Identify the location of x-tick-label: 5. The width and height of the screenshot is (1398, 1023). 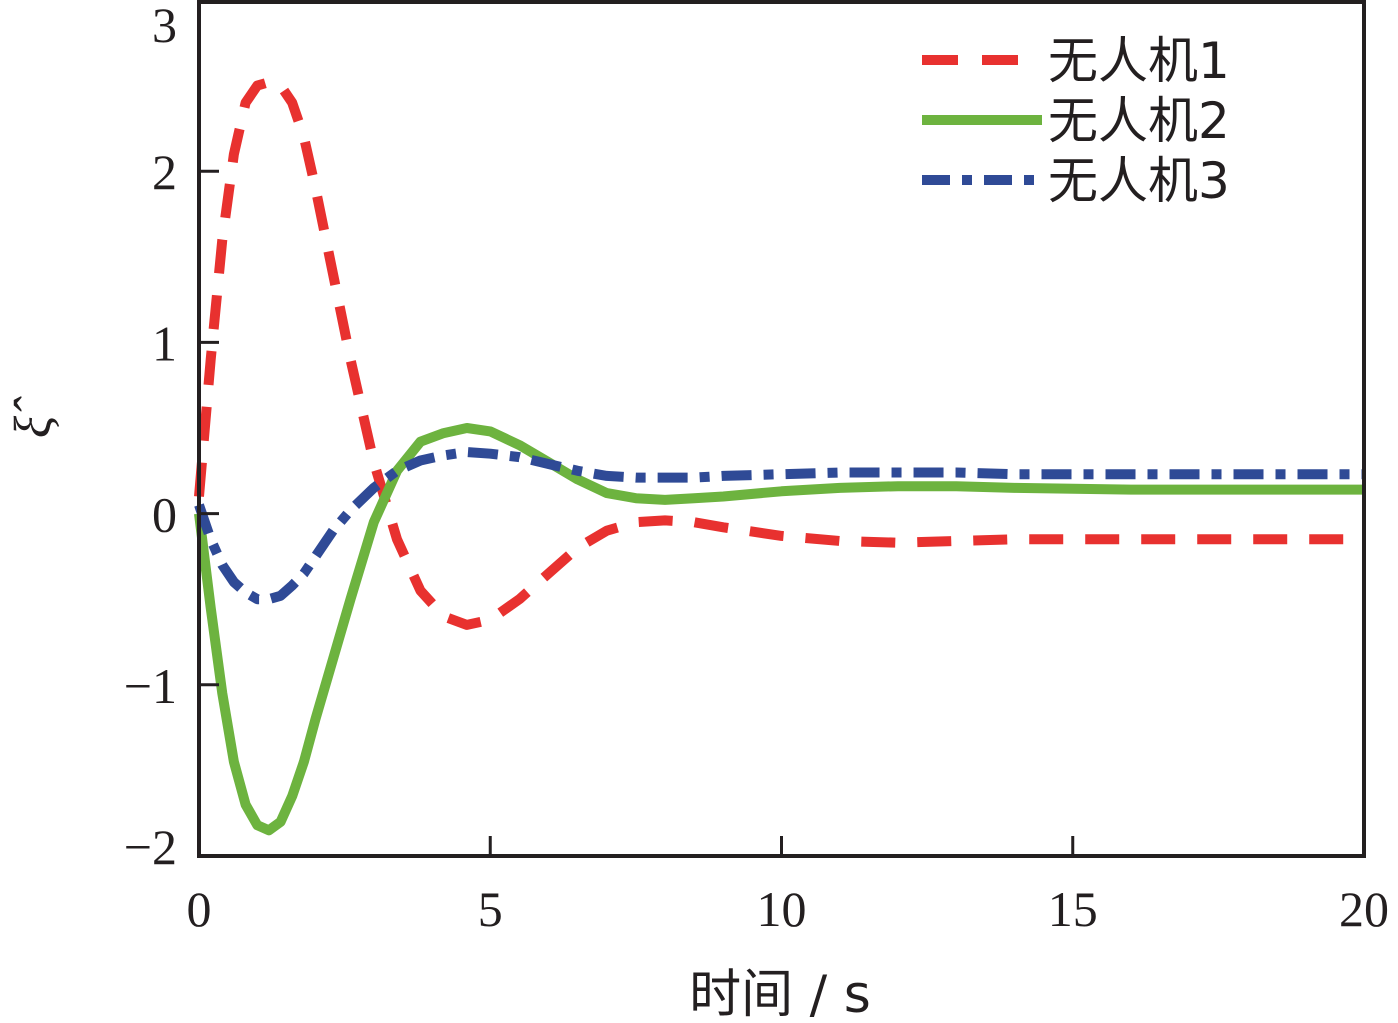
(490, 909).